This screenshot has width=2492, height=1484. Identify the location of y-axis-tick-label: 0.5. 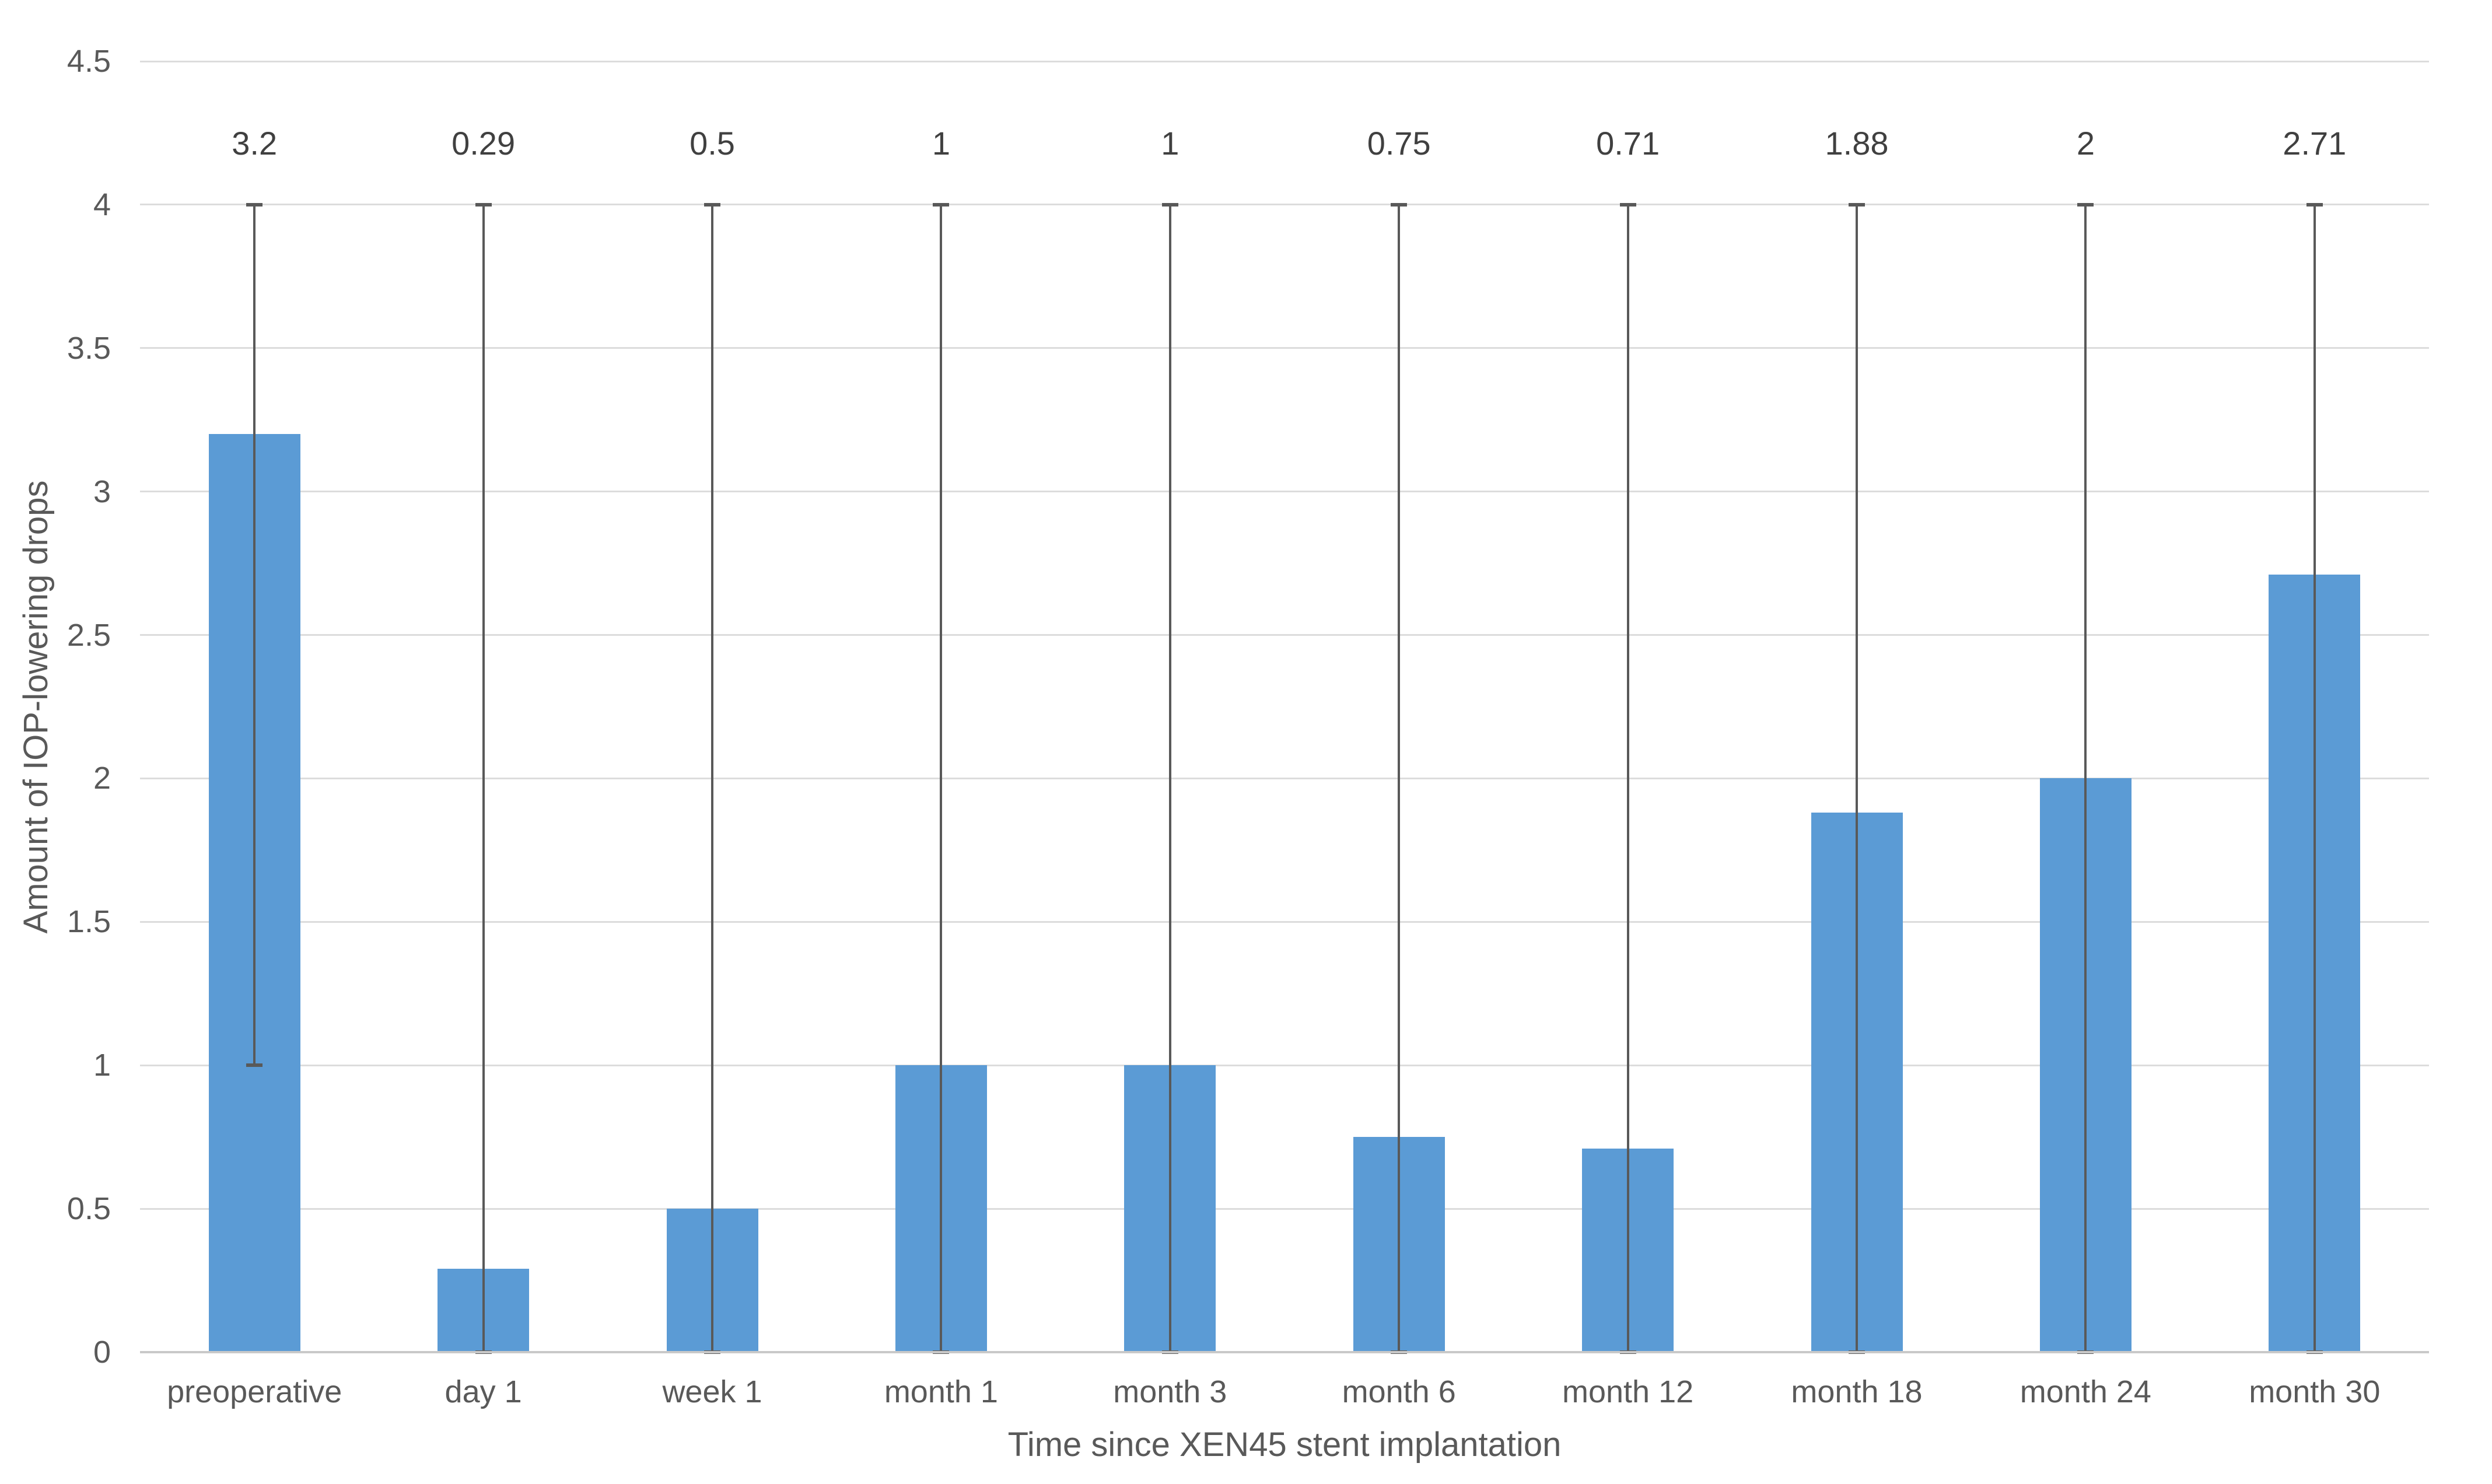
(88, 1209).